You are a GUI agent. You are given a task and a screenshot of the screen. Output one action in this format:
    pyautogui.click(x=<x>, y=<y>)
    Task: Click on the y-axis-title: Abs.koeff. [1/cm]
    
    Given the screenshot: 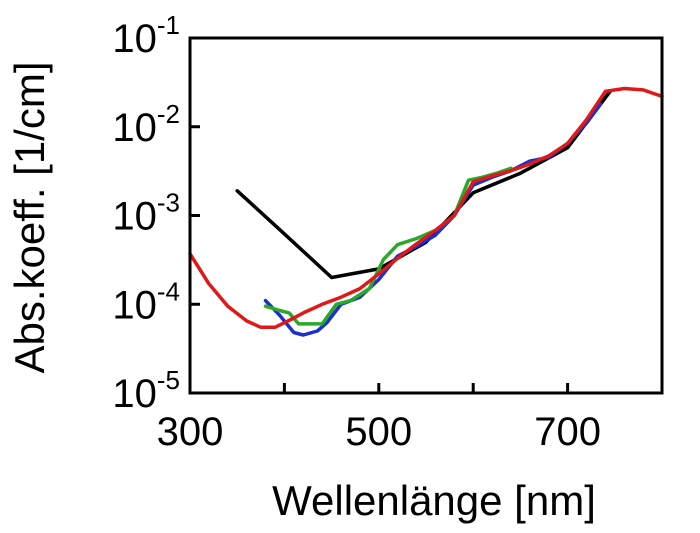 What is the action you would take?
    pyautogui.click(x=29, y=217)
    